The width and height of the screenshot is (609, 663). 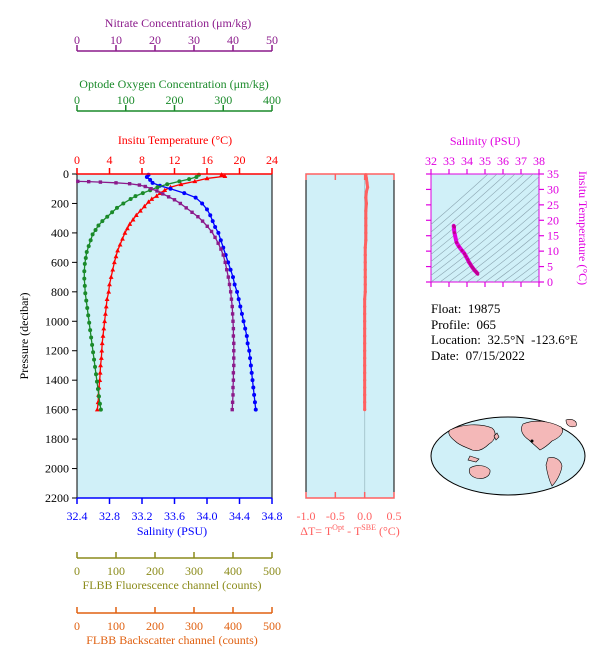 What do you see at coordinates (466, 308) in the screenshot?
I see `float-id: Float: 19875` at bounding box center [466, 308].